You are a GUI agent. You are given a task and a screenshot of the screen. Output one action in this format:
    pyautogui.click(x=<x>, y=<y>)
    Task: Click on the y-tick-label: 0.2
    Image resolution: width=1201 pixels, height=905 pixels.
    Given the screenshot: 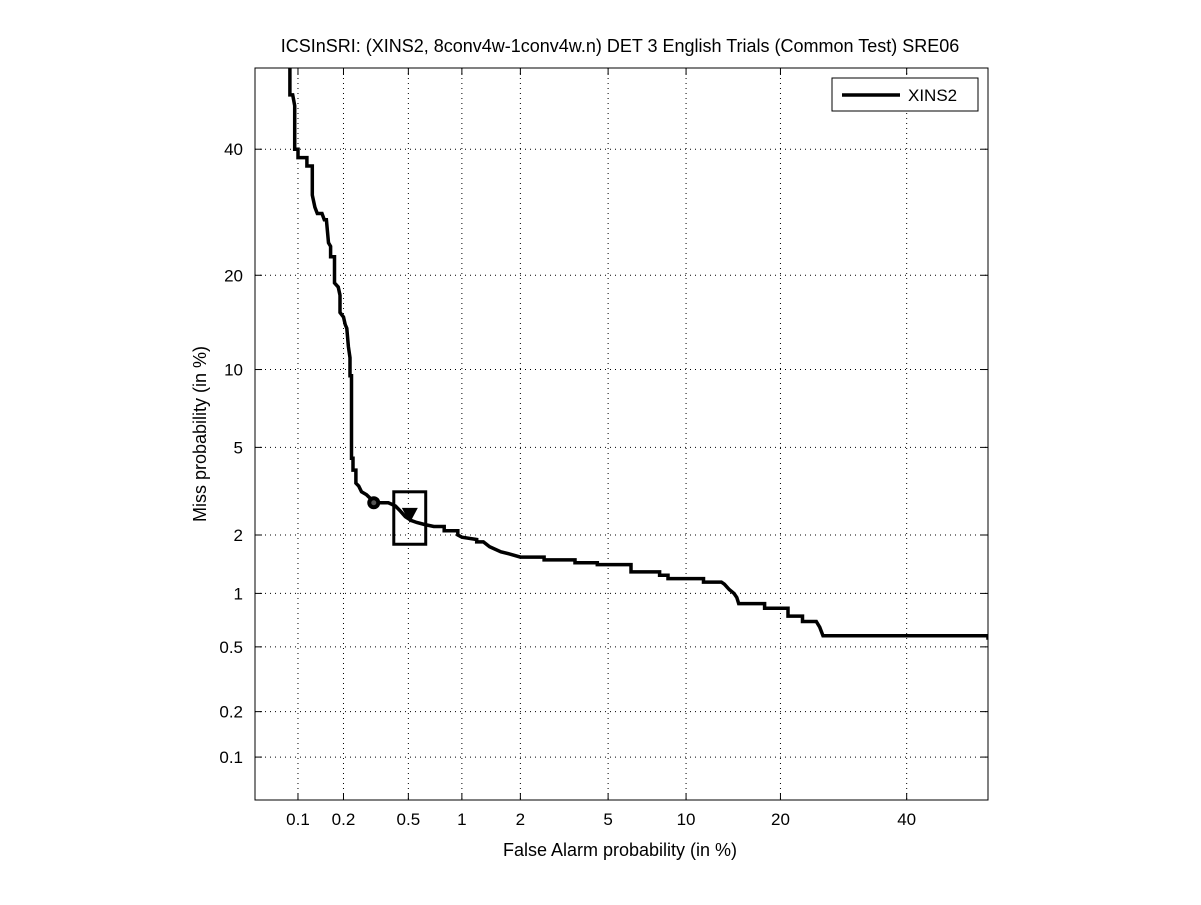 What is the action you would take?
    pyautogui.click(x=231, y=712)
    